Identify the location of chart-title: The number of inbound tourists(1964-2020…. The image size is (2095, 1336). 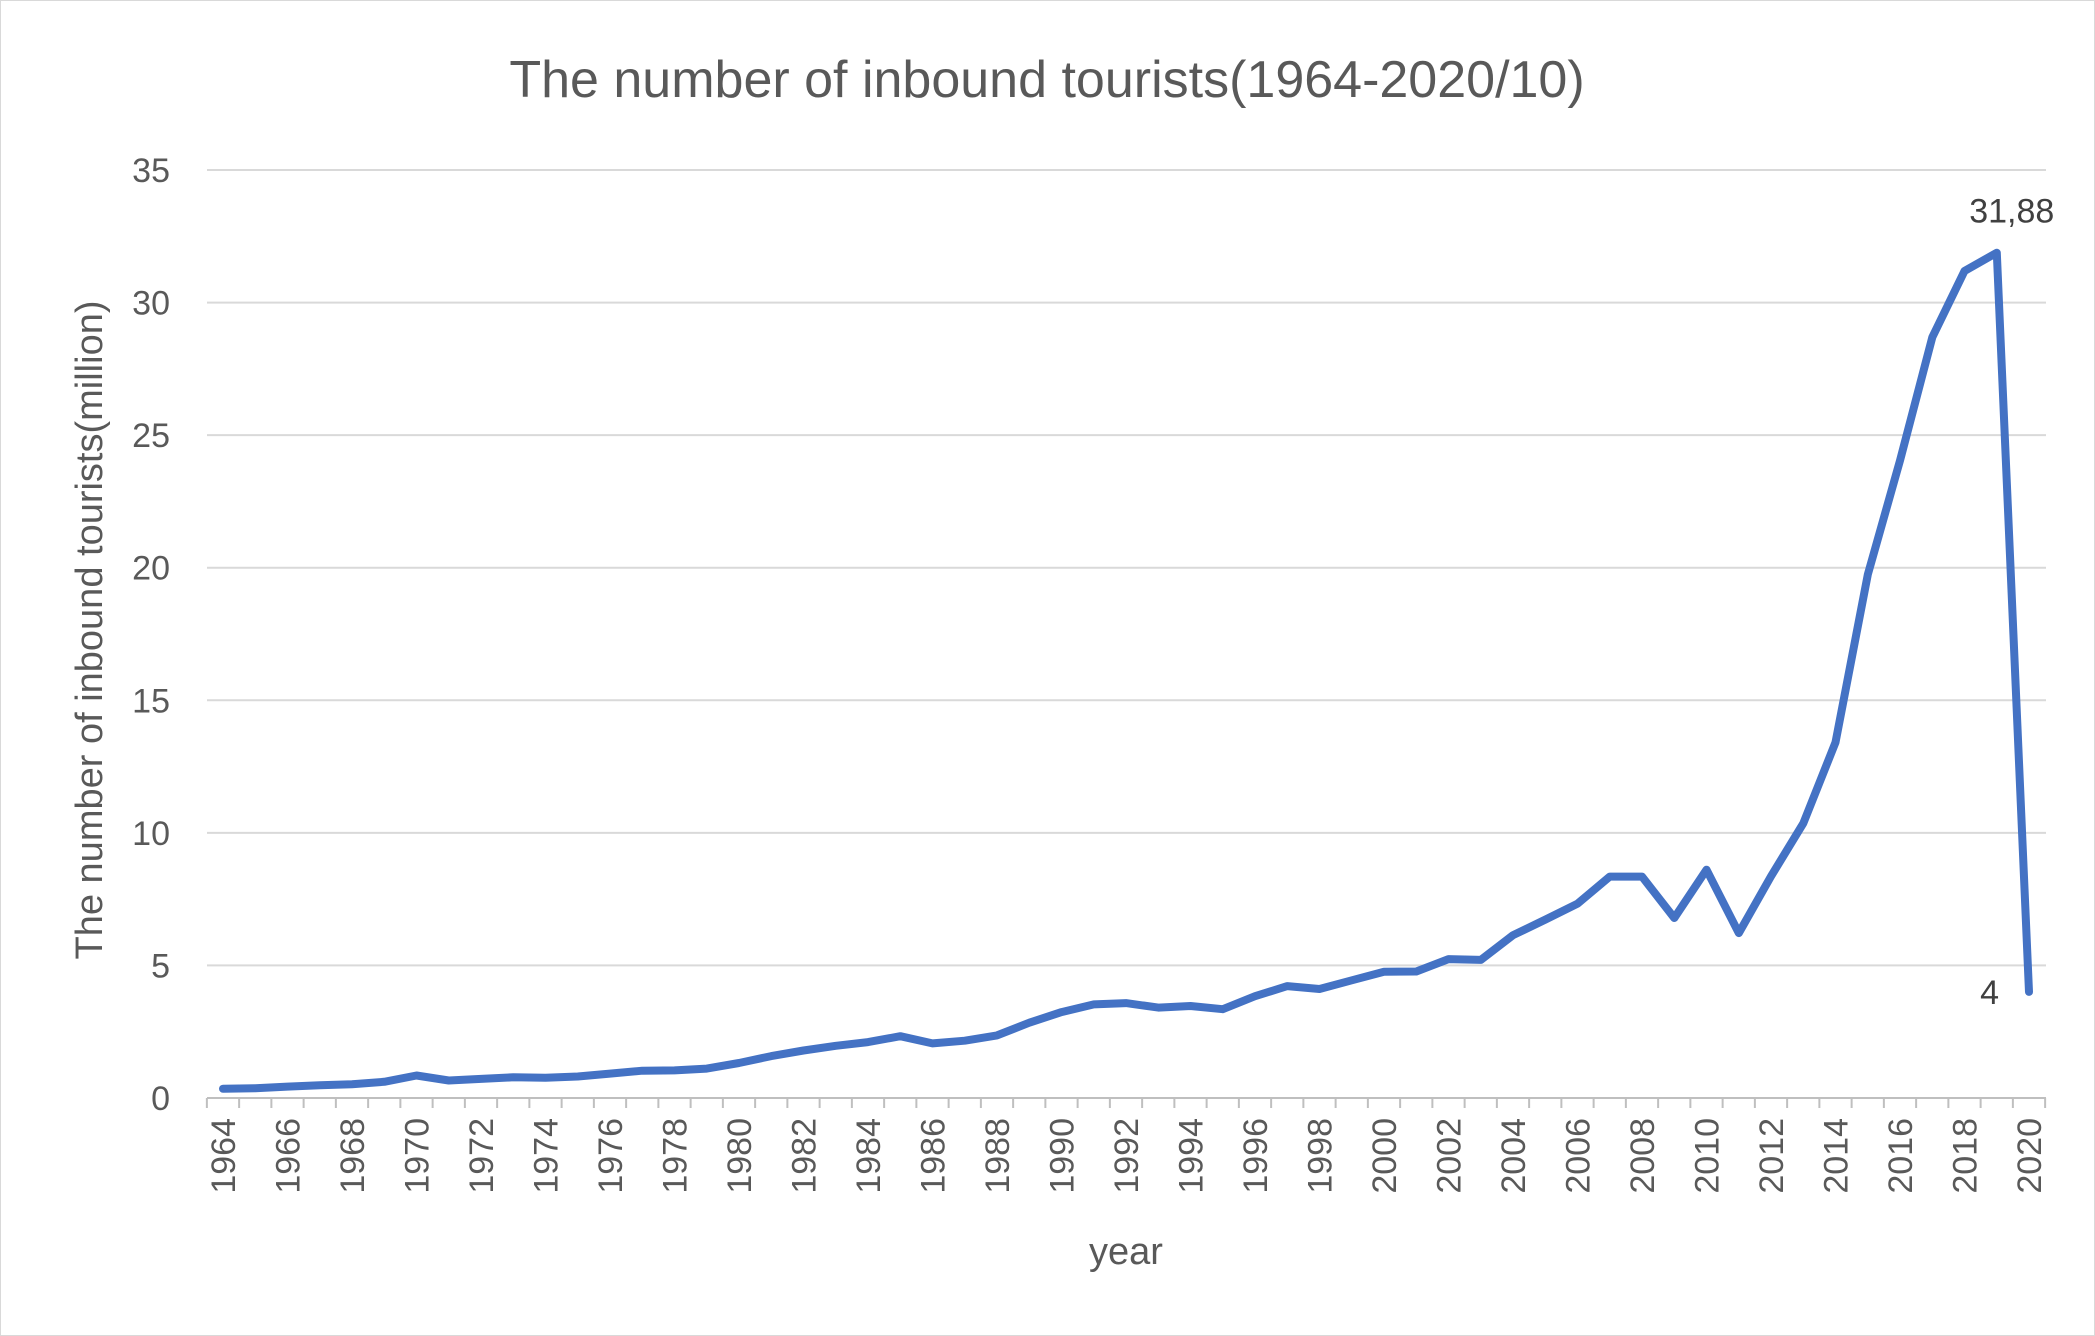
(1046, 80).